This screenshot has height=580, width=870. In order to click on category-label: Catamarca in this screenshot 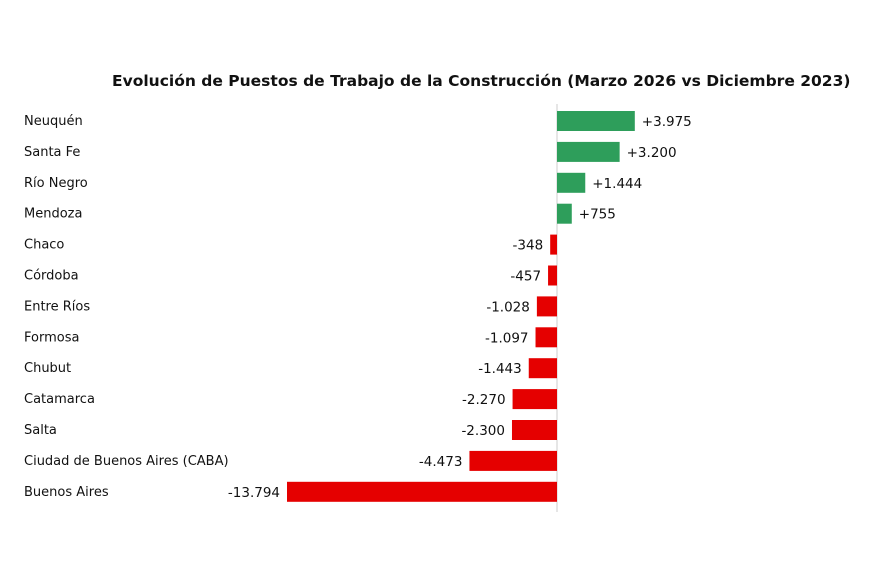, I will do `click(59, 399)`.